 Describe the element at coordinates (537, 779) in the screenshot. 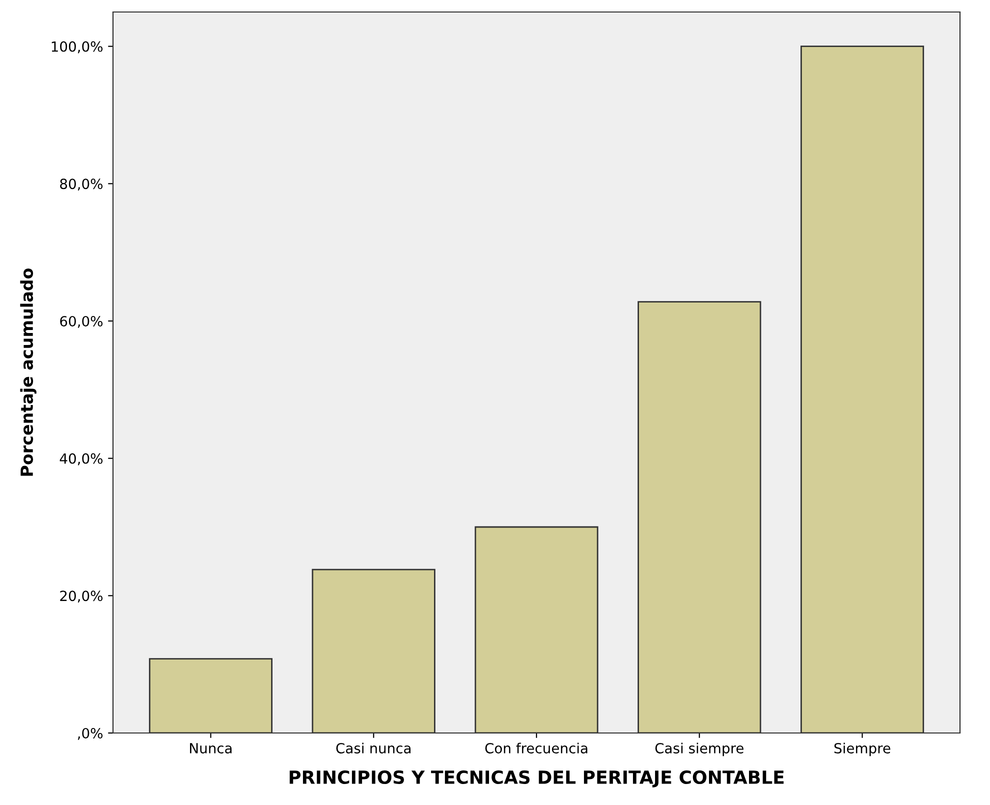

I see `x-axis-title: PRINCIPIOS Y TECNICAS DEL PERITAJE CONTABLE` at that location.